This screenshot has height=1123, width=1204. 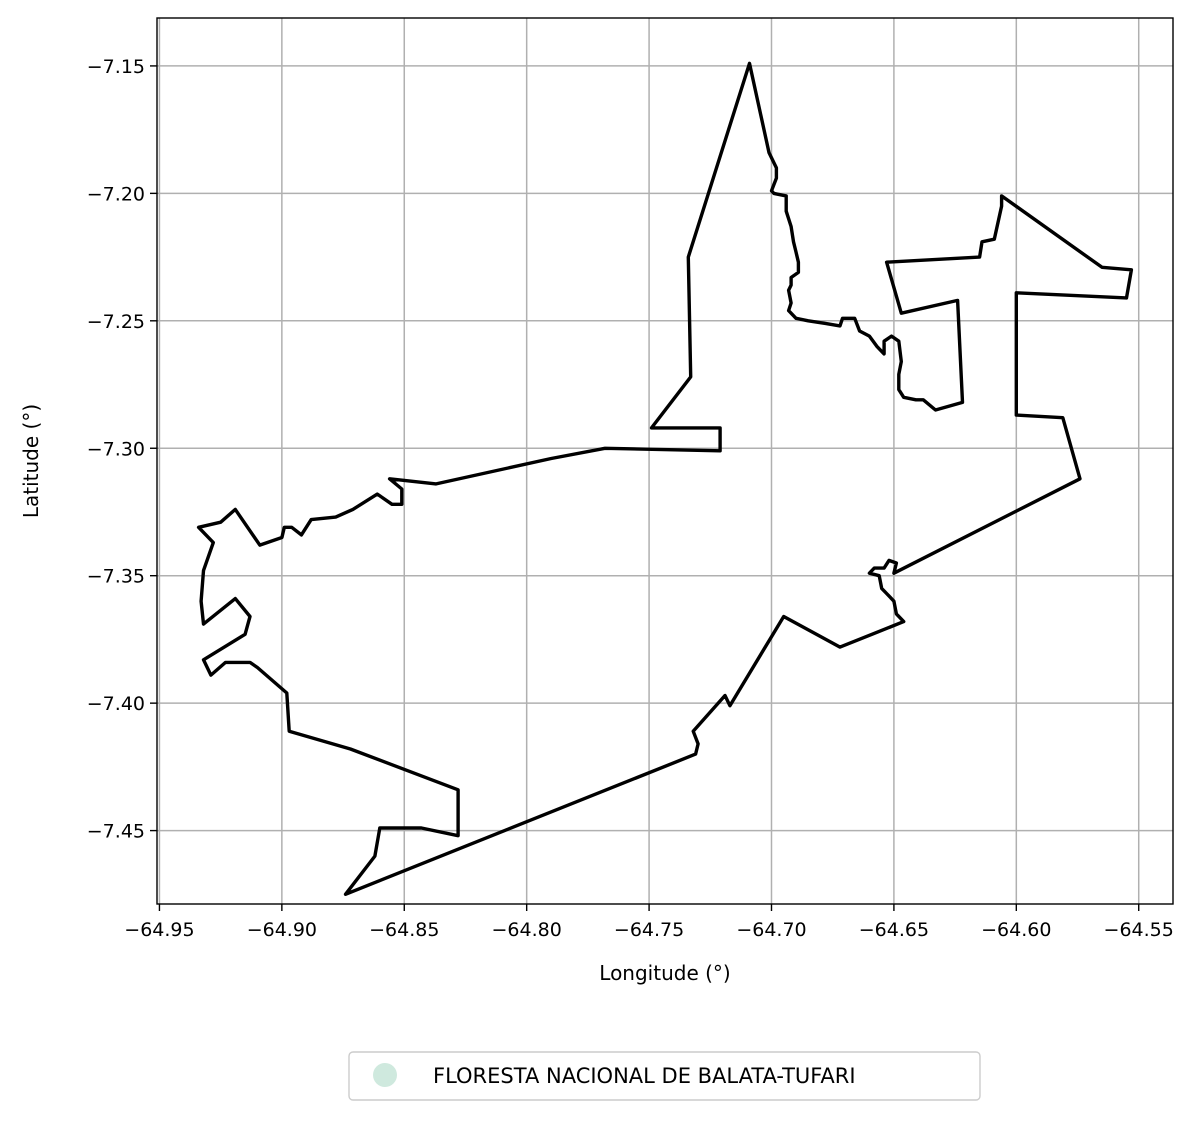 I want to click on y-tick-label: −7.20, so click(x=116, y=194).